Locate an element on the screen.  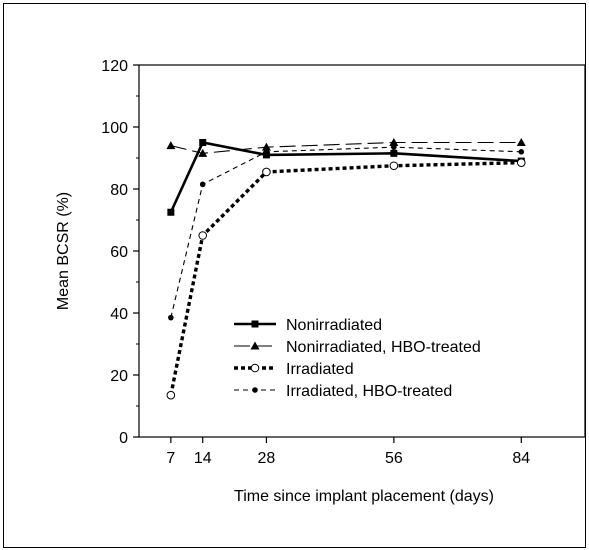
x-tick-label: 14 is located at coordinates (203, 458).